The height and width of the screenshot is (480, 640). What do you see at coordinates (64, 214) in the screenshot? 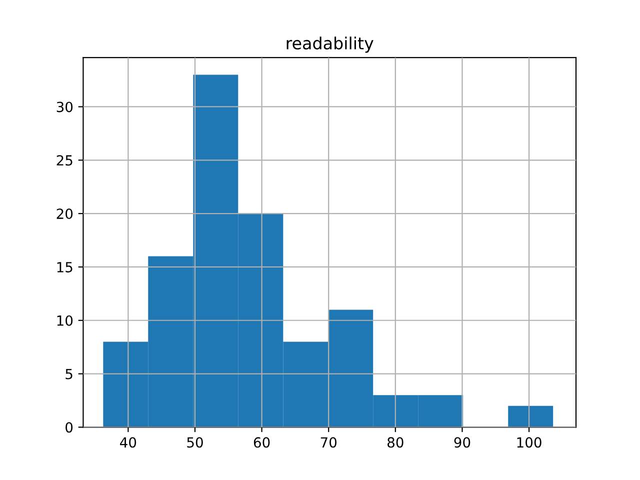
I see `y-tick-label: 20` at bounding box center [64, 214].